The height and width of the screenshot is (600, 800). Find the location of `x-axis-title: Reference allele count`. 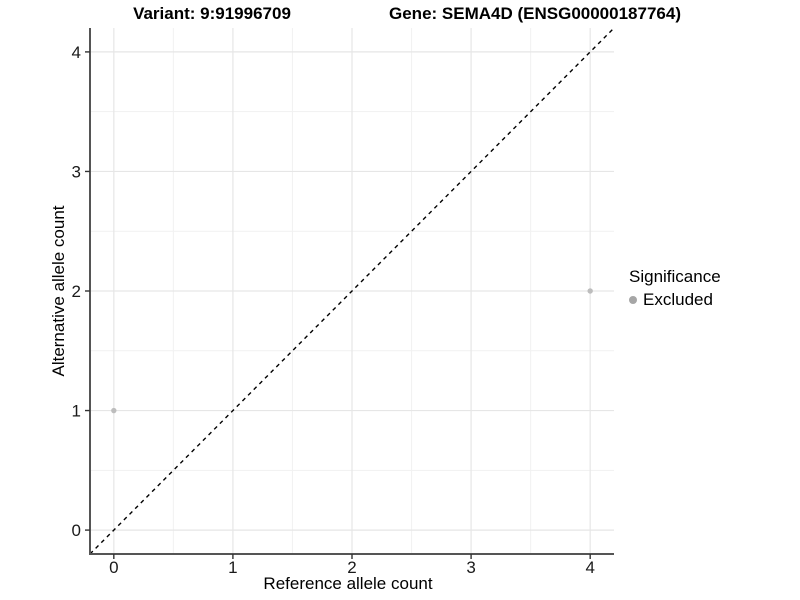

x-axis-title: Reference allele count is located at coordinates (348, 583).